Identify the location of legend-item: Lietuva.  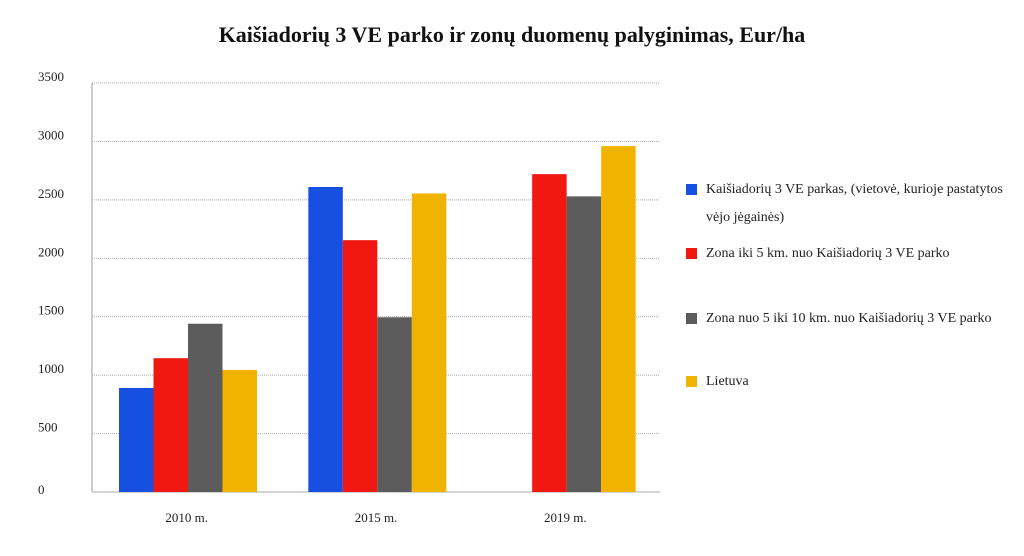
(847, 382).